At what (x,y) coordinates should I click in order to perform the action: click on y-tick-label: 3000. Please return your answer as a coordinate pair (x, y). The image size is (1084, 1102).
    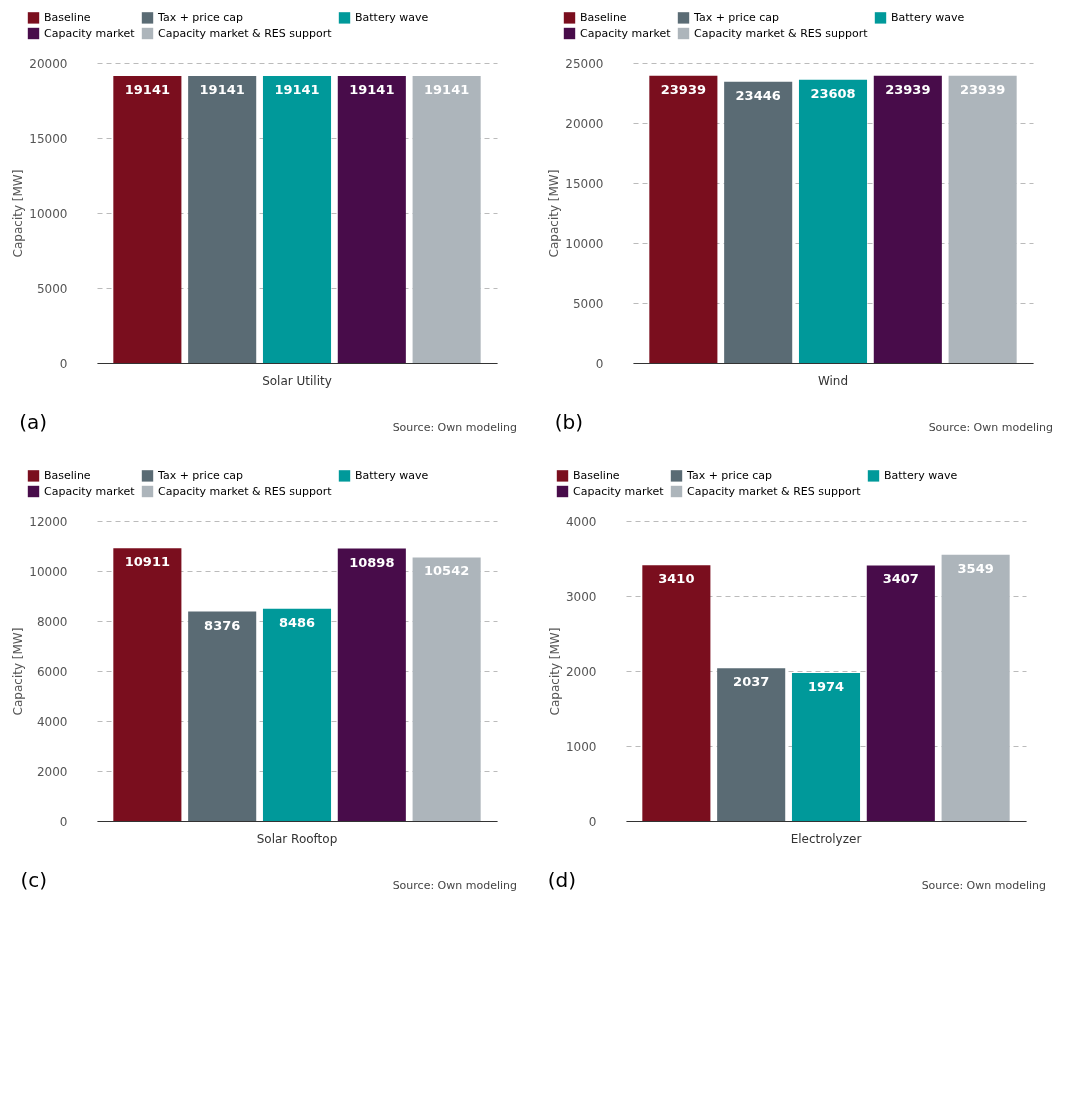
    Looking at the image, I should click on (581, 596).